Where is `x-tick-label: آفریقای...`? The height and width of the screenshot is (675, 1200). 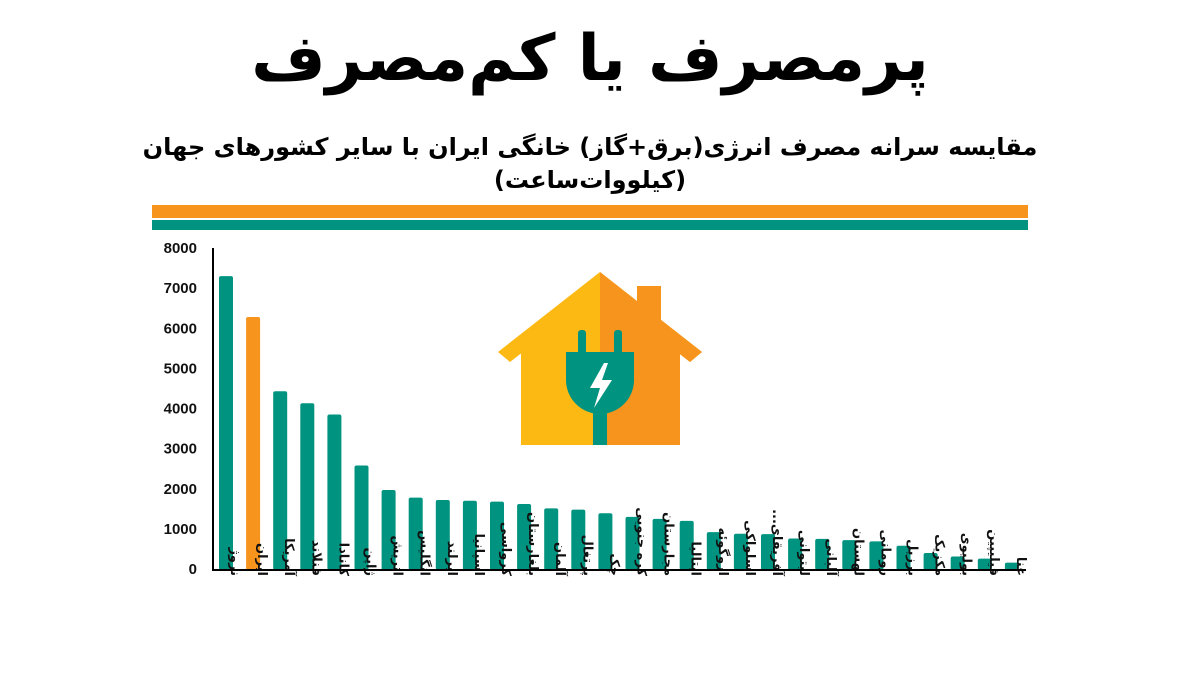 x-tick-label: آفریقای... is located at coordinates (777, 542).